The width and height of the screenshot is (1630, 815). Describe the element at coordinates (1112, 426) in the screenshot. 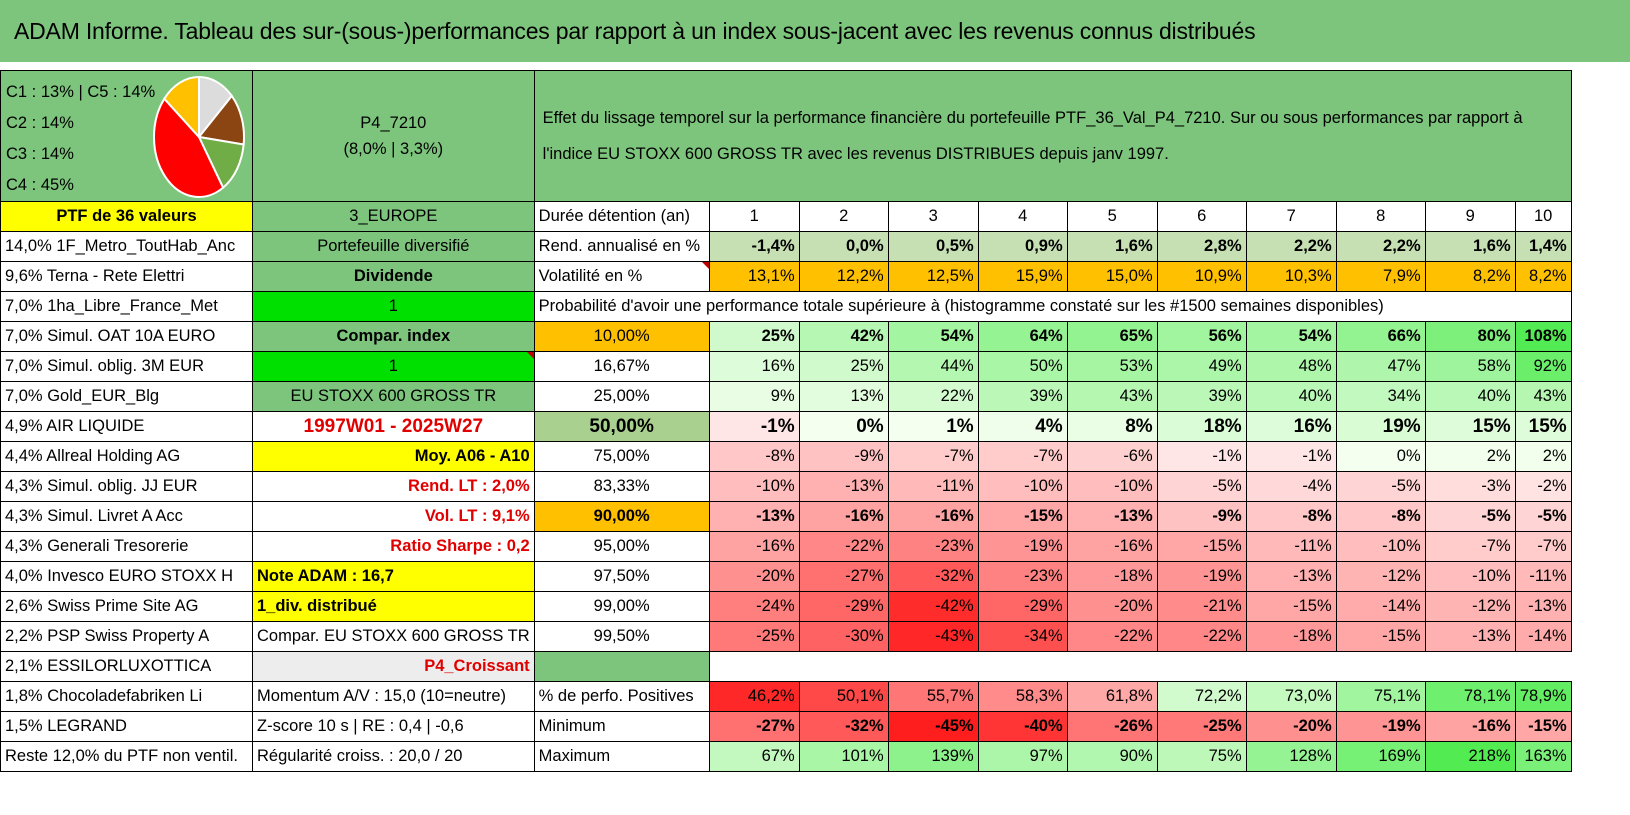

I see `value-cell: 8%` at that location.